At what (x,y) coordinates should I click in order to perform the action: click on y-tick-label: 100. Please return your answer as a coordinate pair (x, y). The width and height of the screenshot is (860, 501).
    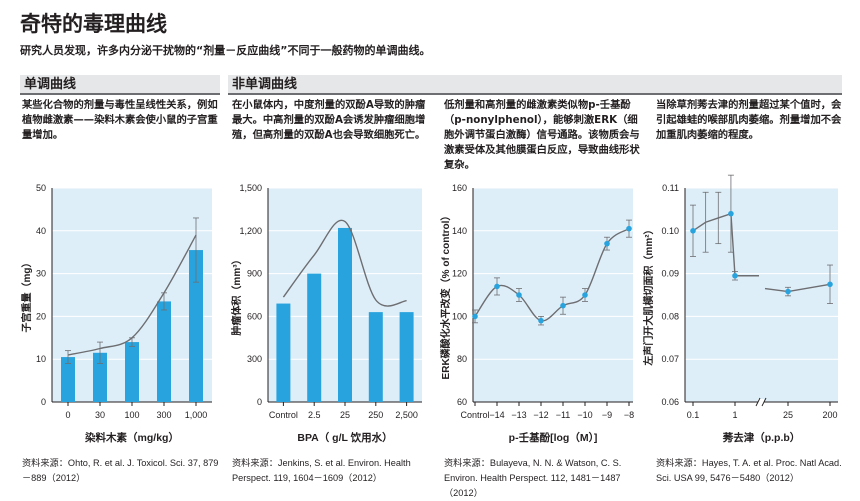
    Looking at the image, I should click on (459, 316).